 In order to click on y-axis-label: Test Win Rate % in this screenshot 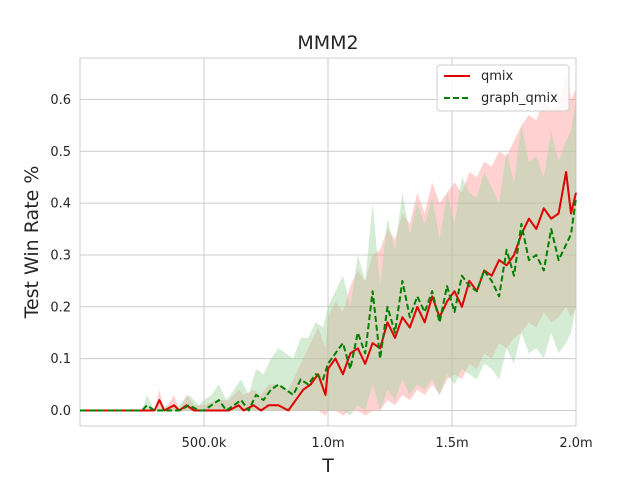, I will do `click(32, 243)`.